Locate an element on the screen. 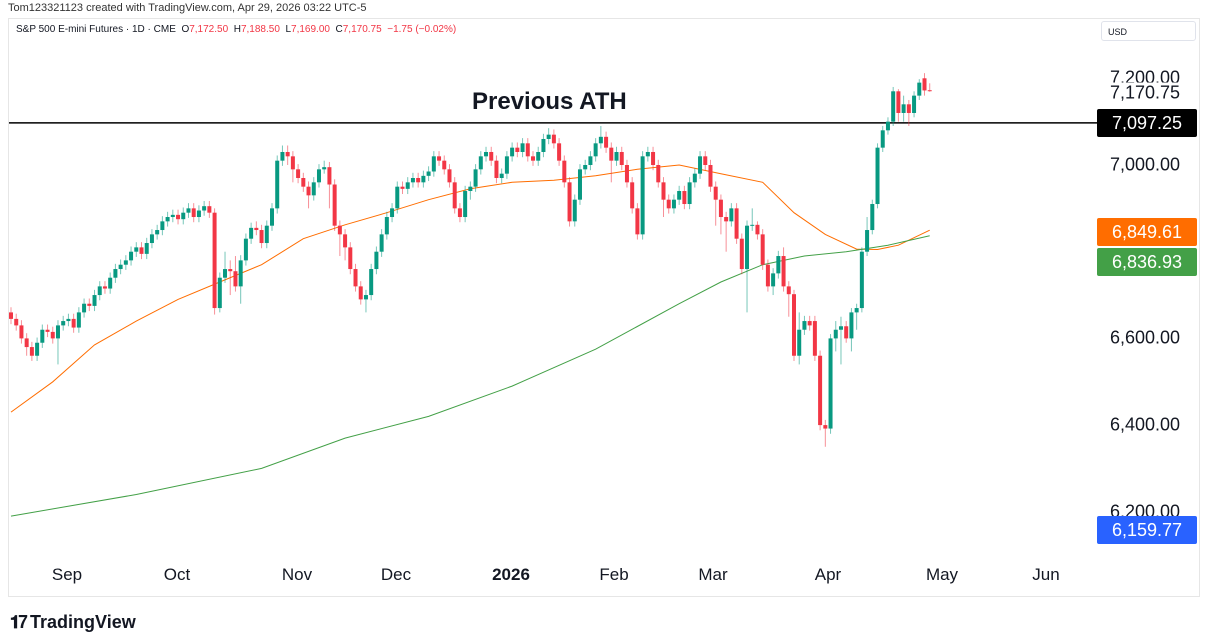 The image size is (1210, 642). open-value: 7,172.50 is located at coordinates (209, 29).